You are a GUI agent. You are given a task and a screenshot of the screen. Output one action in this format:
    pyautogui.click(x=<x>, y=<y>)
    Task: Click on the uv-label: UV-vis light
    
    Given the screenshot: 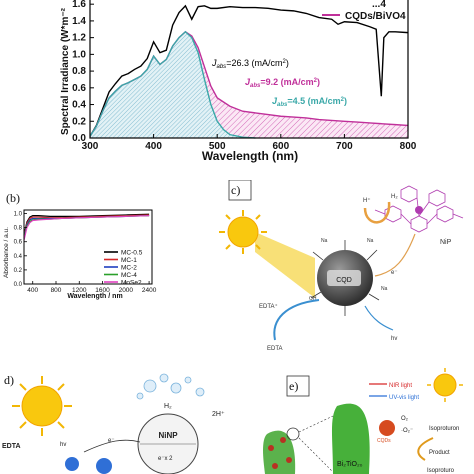 What is the action you would take?
    pyautogui.click(x=404, y=398)
    